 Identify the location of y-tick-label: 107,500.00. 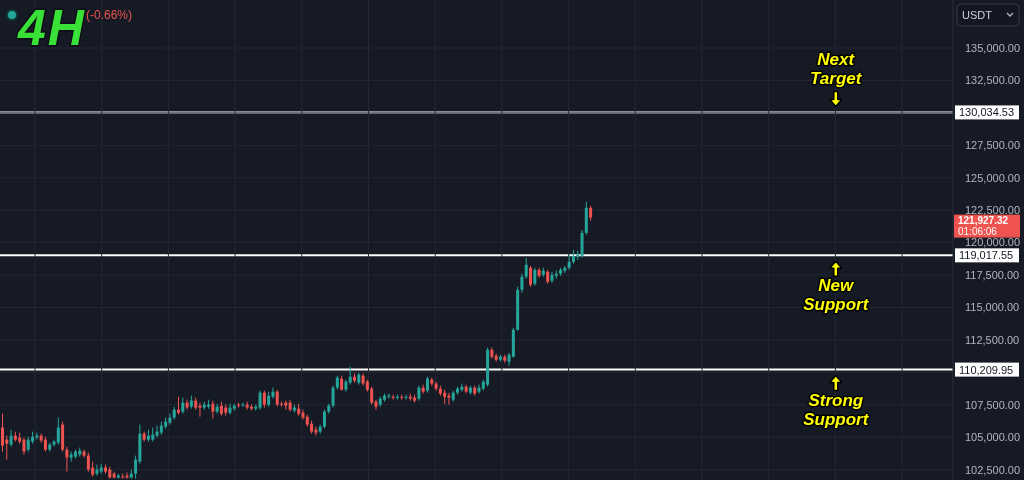
(993, 404).